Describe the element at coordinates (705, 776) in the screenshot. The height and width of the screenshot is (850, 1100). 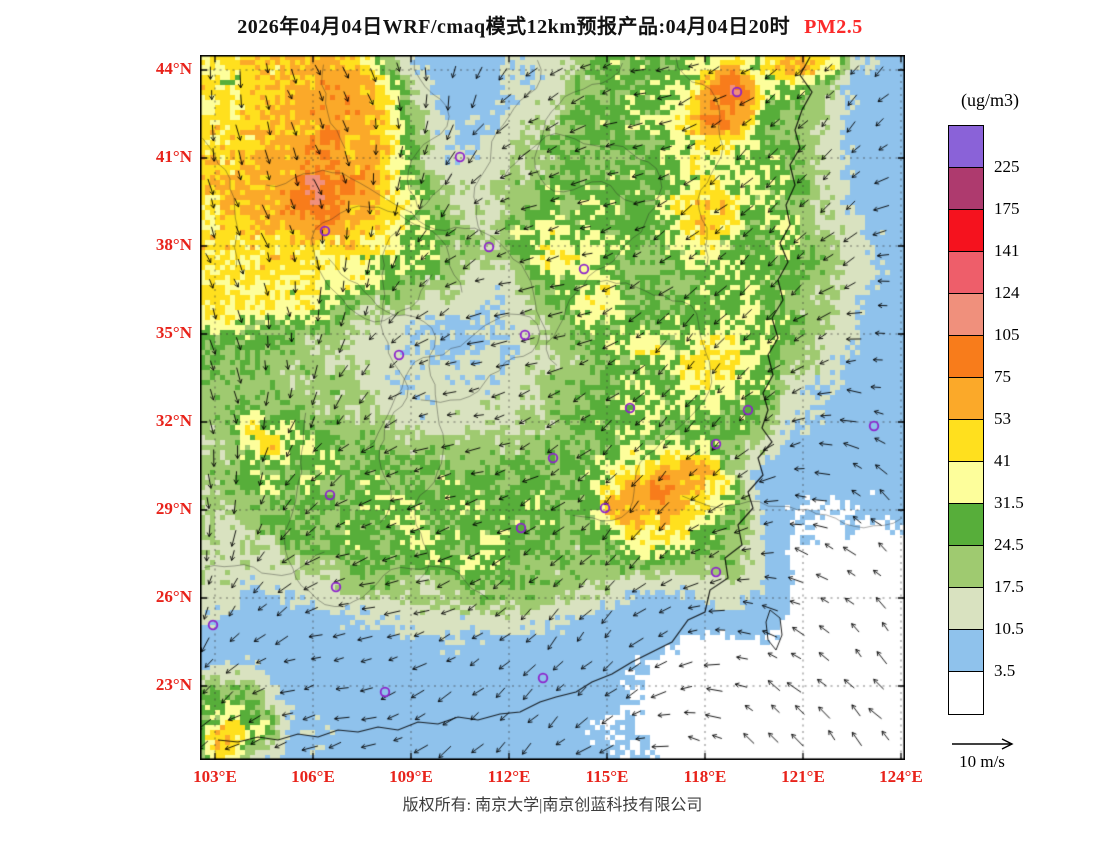
I see `lon-label: 118°E` at that location.